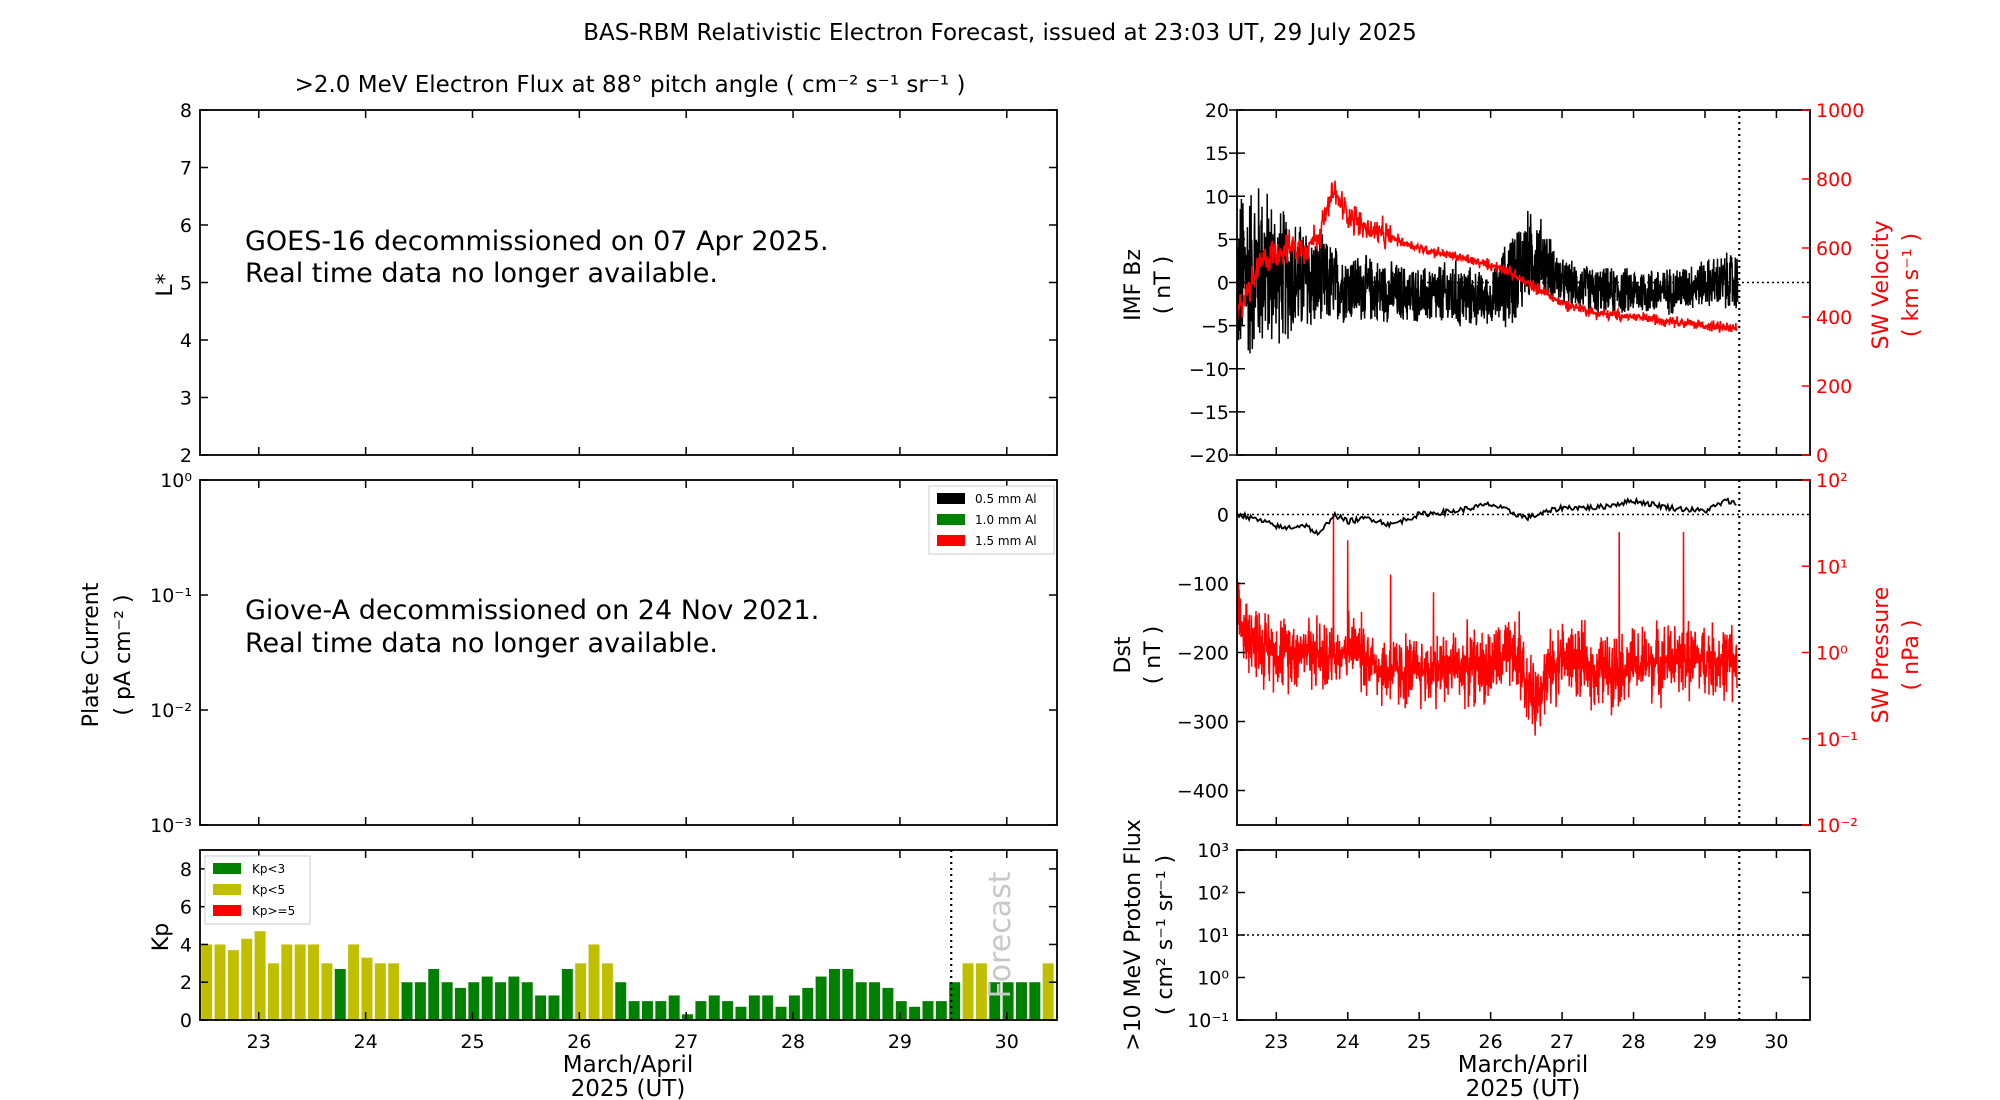 The image size is (2000, 1100). Describe the element at coordinates (1523, 1065) in the screenshot. I see `proton-x-axis-label-line-1: March/April` at that location.